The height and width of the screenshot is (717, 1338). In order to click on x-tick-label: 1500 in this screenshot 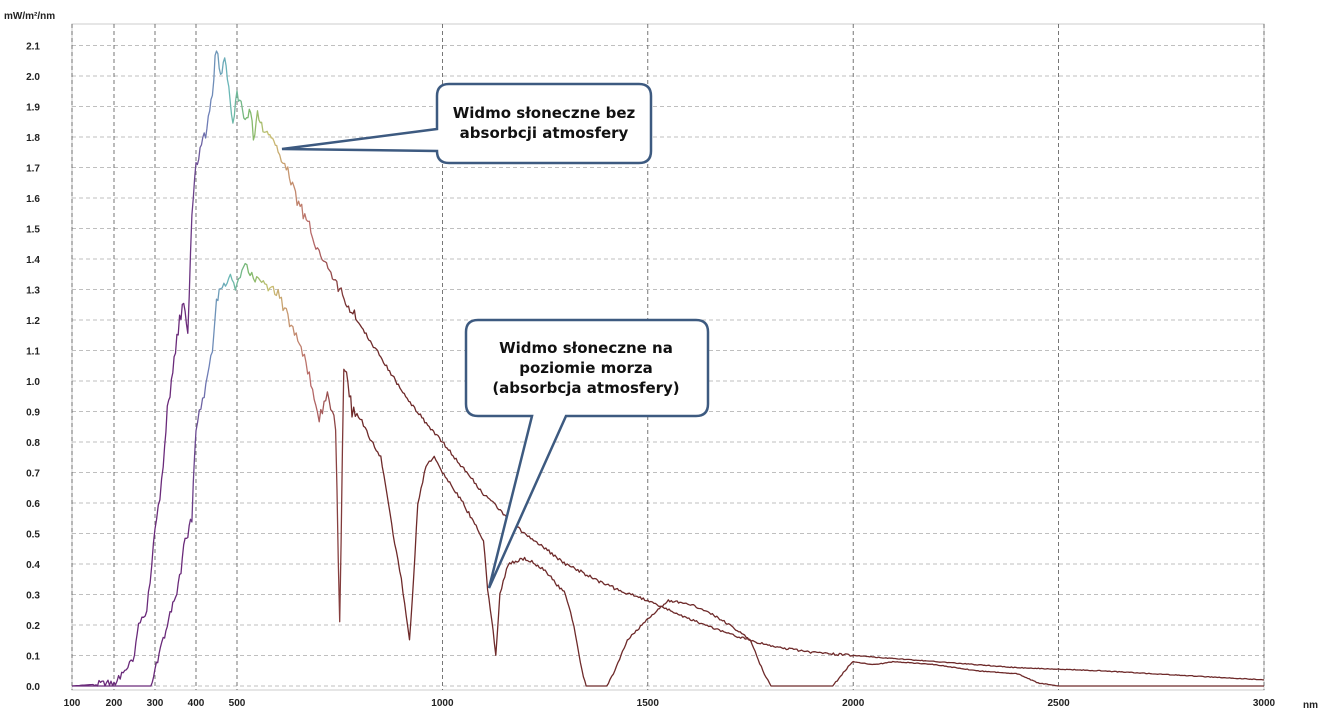, I will do `click(648, 703)`.